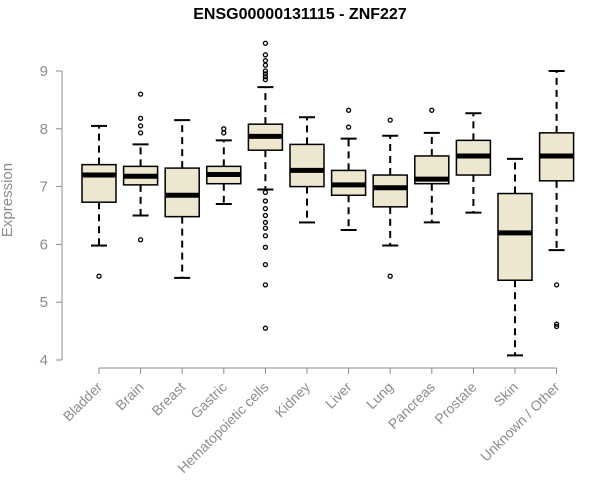 This screenshot has height=500, width=600. I want to click on chart-title: ENSG00000131115 - ZNF227, so click(300, 14).